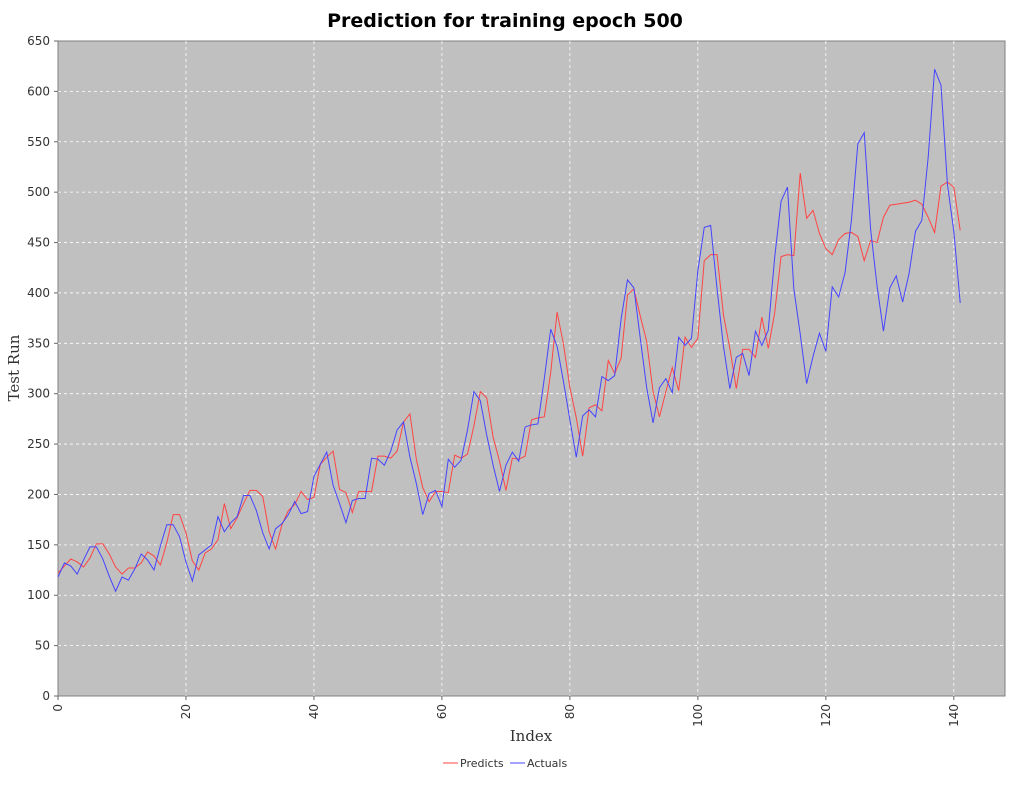 The width and height of the screenshot is (1032, 789). Describe the element at coordinates (38, 343) in the screenshot. I see `y-tick-label: 350` at that location.